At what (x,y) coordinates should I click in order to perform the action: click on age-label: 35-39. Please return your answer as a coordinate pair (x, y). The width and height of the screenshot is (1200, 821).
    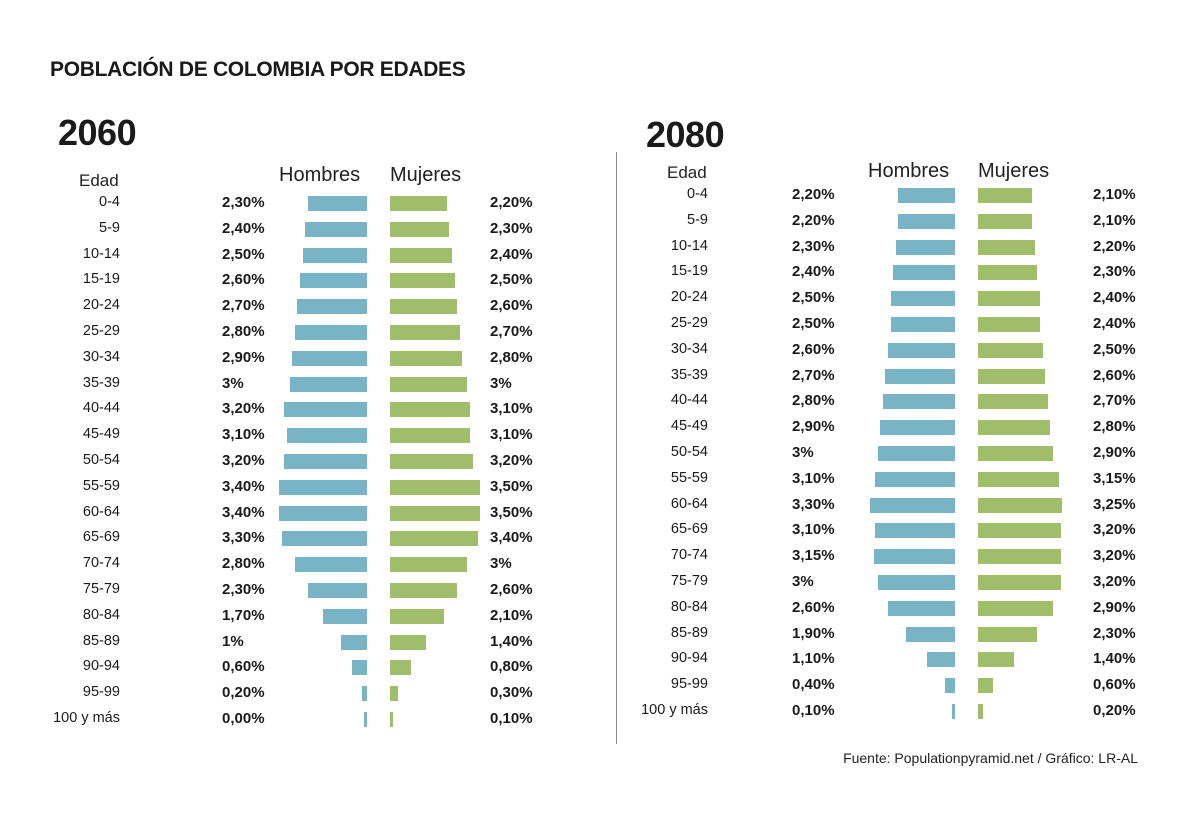
    Looking at the image, I should click on (101, 382).